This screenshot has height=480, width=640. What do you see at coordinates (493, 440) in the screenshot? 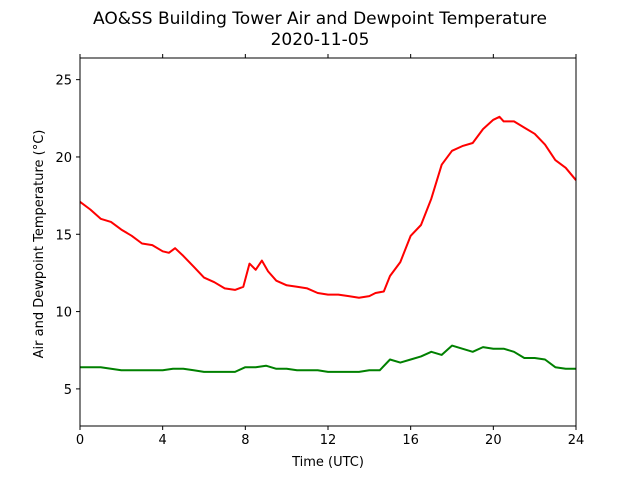
I see `x-tick-label: 20` at bounding box center [493, 440].